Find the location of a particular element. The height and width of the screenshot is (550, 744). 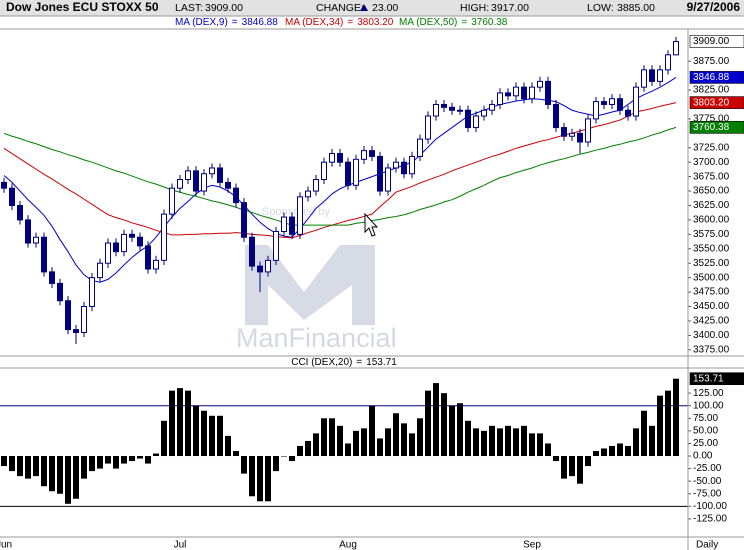

last-price-box is located at coordinates (716, 41).